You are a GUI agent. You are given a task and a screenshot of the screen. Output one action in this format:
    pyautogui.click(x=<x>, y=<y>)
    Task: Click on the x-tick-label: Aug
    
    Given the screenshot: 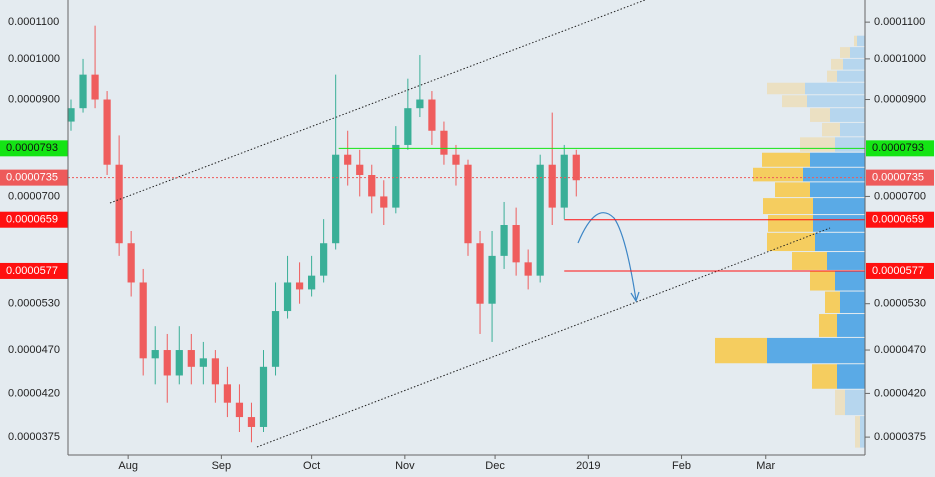 What is the action you would take?
    pyautogui.click(x=128, y=466)
    